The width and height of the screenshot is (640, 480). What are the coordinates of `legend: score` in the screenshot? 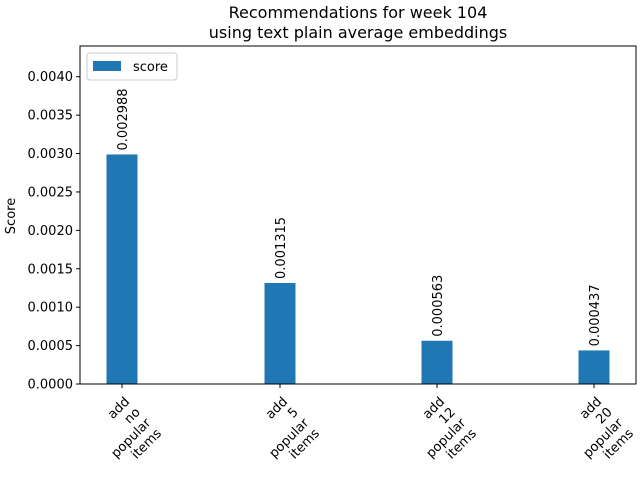 It's located at (132, 66).